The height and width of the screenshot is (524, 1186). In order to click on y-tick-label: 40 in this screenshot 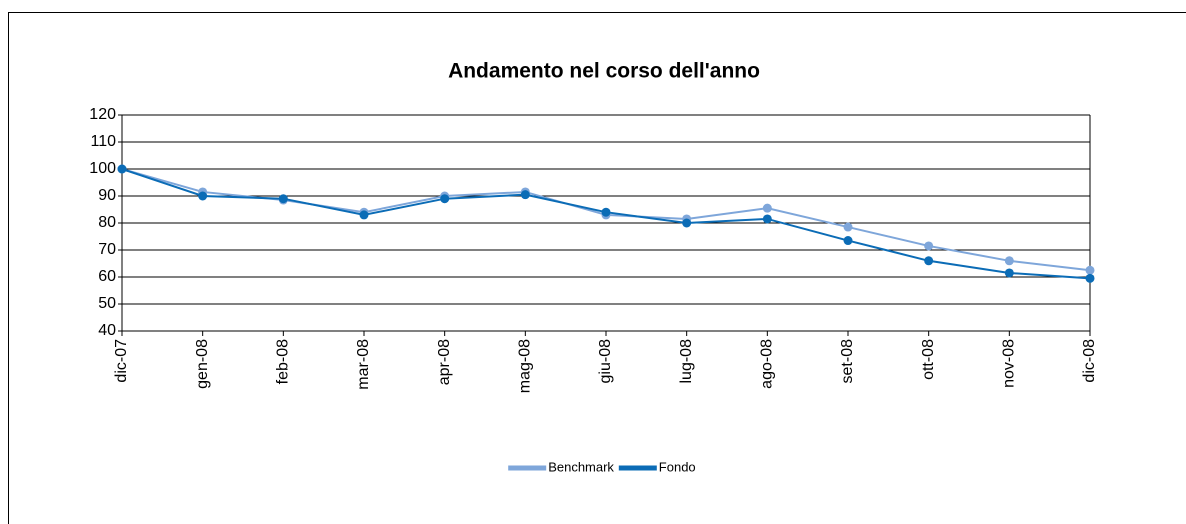, I will do `click(107, 330)`.